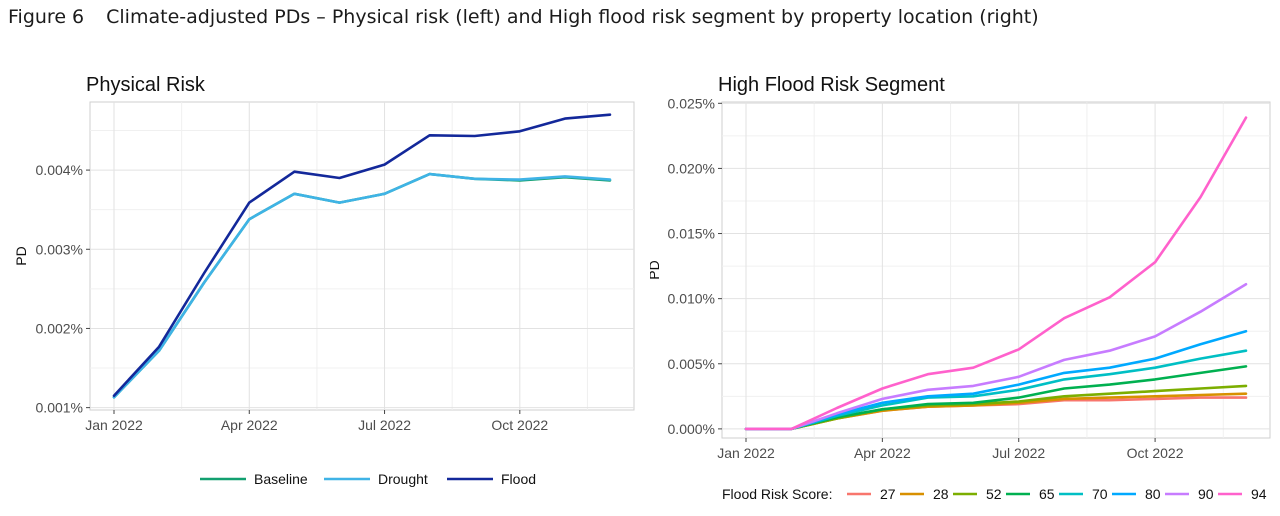 Image resolution: width=1280 pixels, height=516 pixels. I want to click on y-tick-label: 0.025%, so click(691, 103).